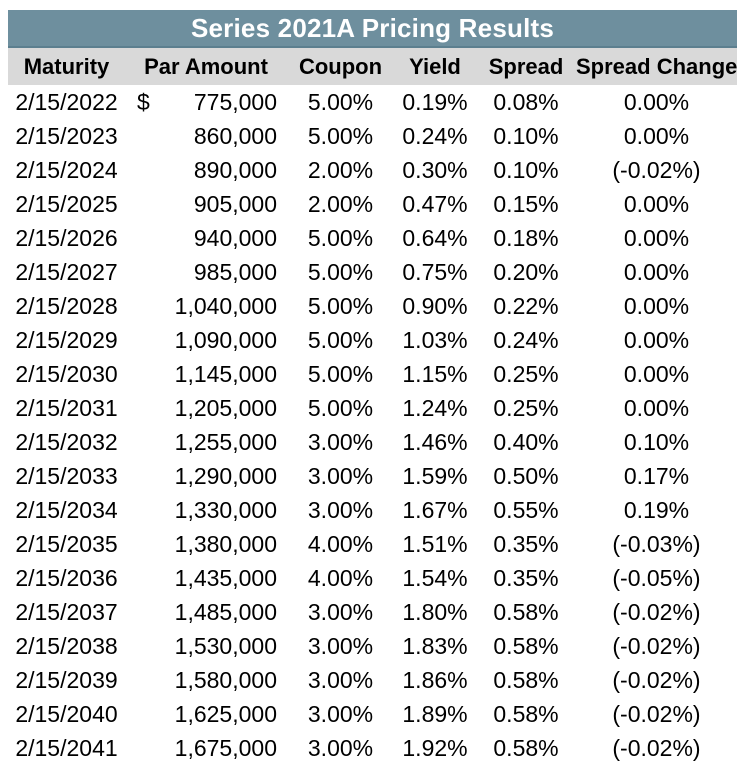  I want to click on table-row: 2/15/2025 905,000 2.00% 0.47% 0.15% 0.00%, so click(372, 204).